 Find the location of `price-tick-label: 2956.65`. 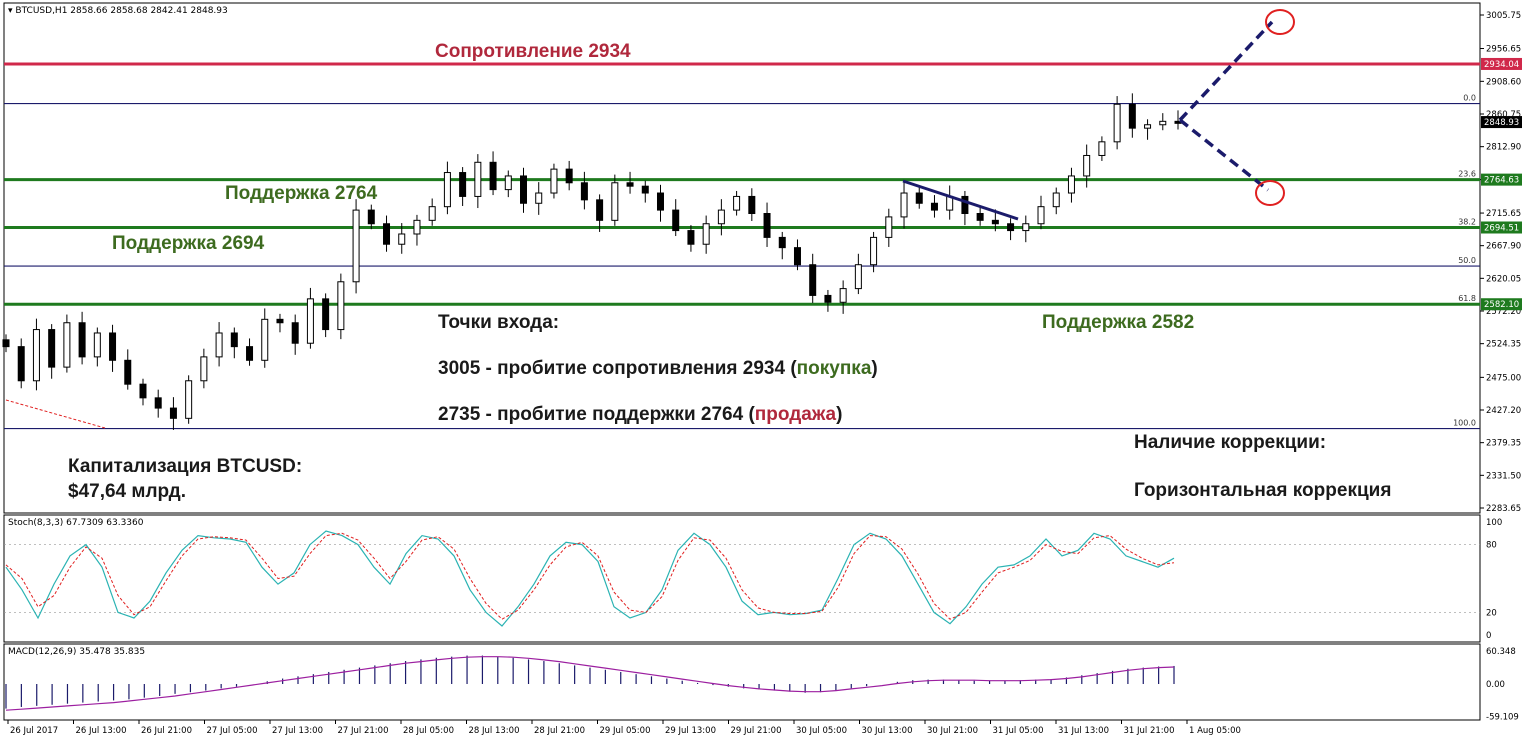

price-tick-label: 2956.65 is located at coordinates (1503, 50).